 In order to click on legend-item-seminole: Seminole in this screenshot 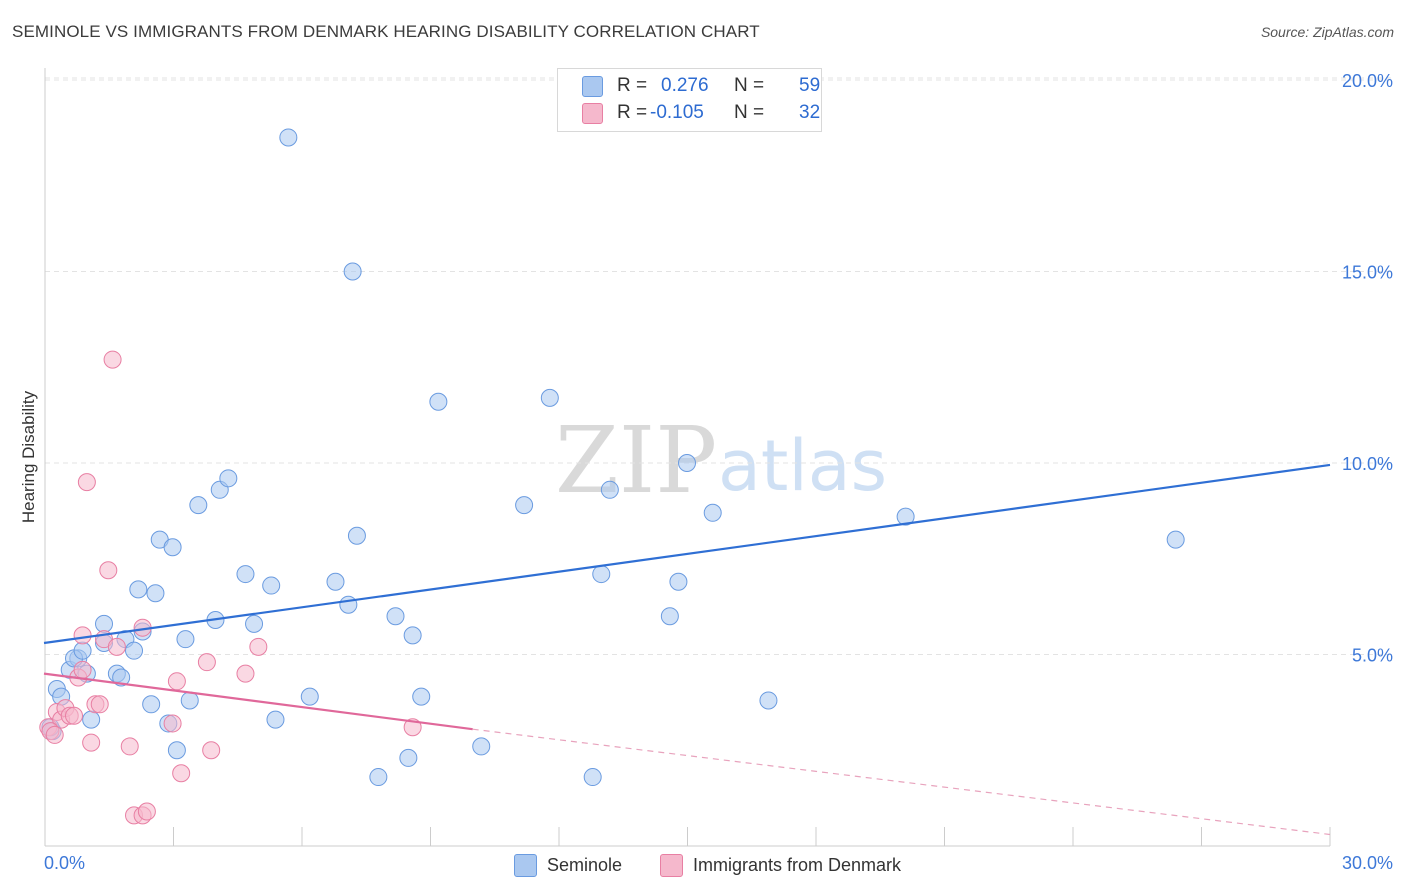, I will do `click(568, 865)`.